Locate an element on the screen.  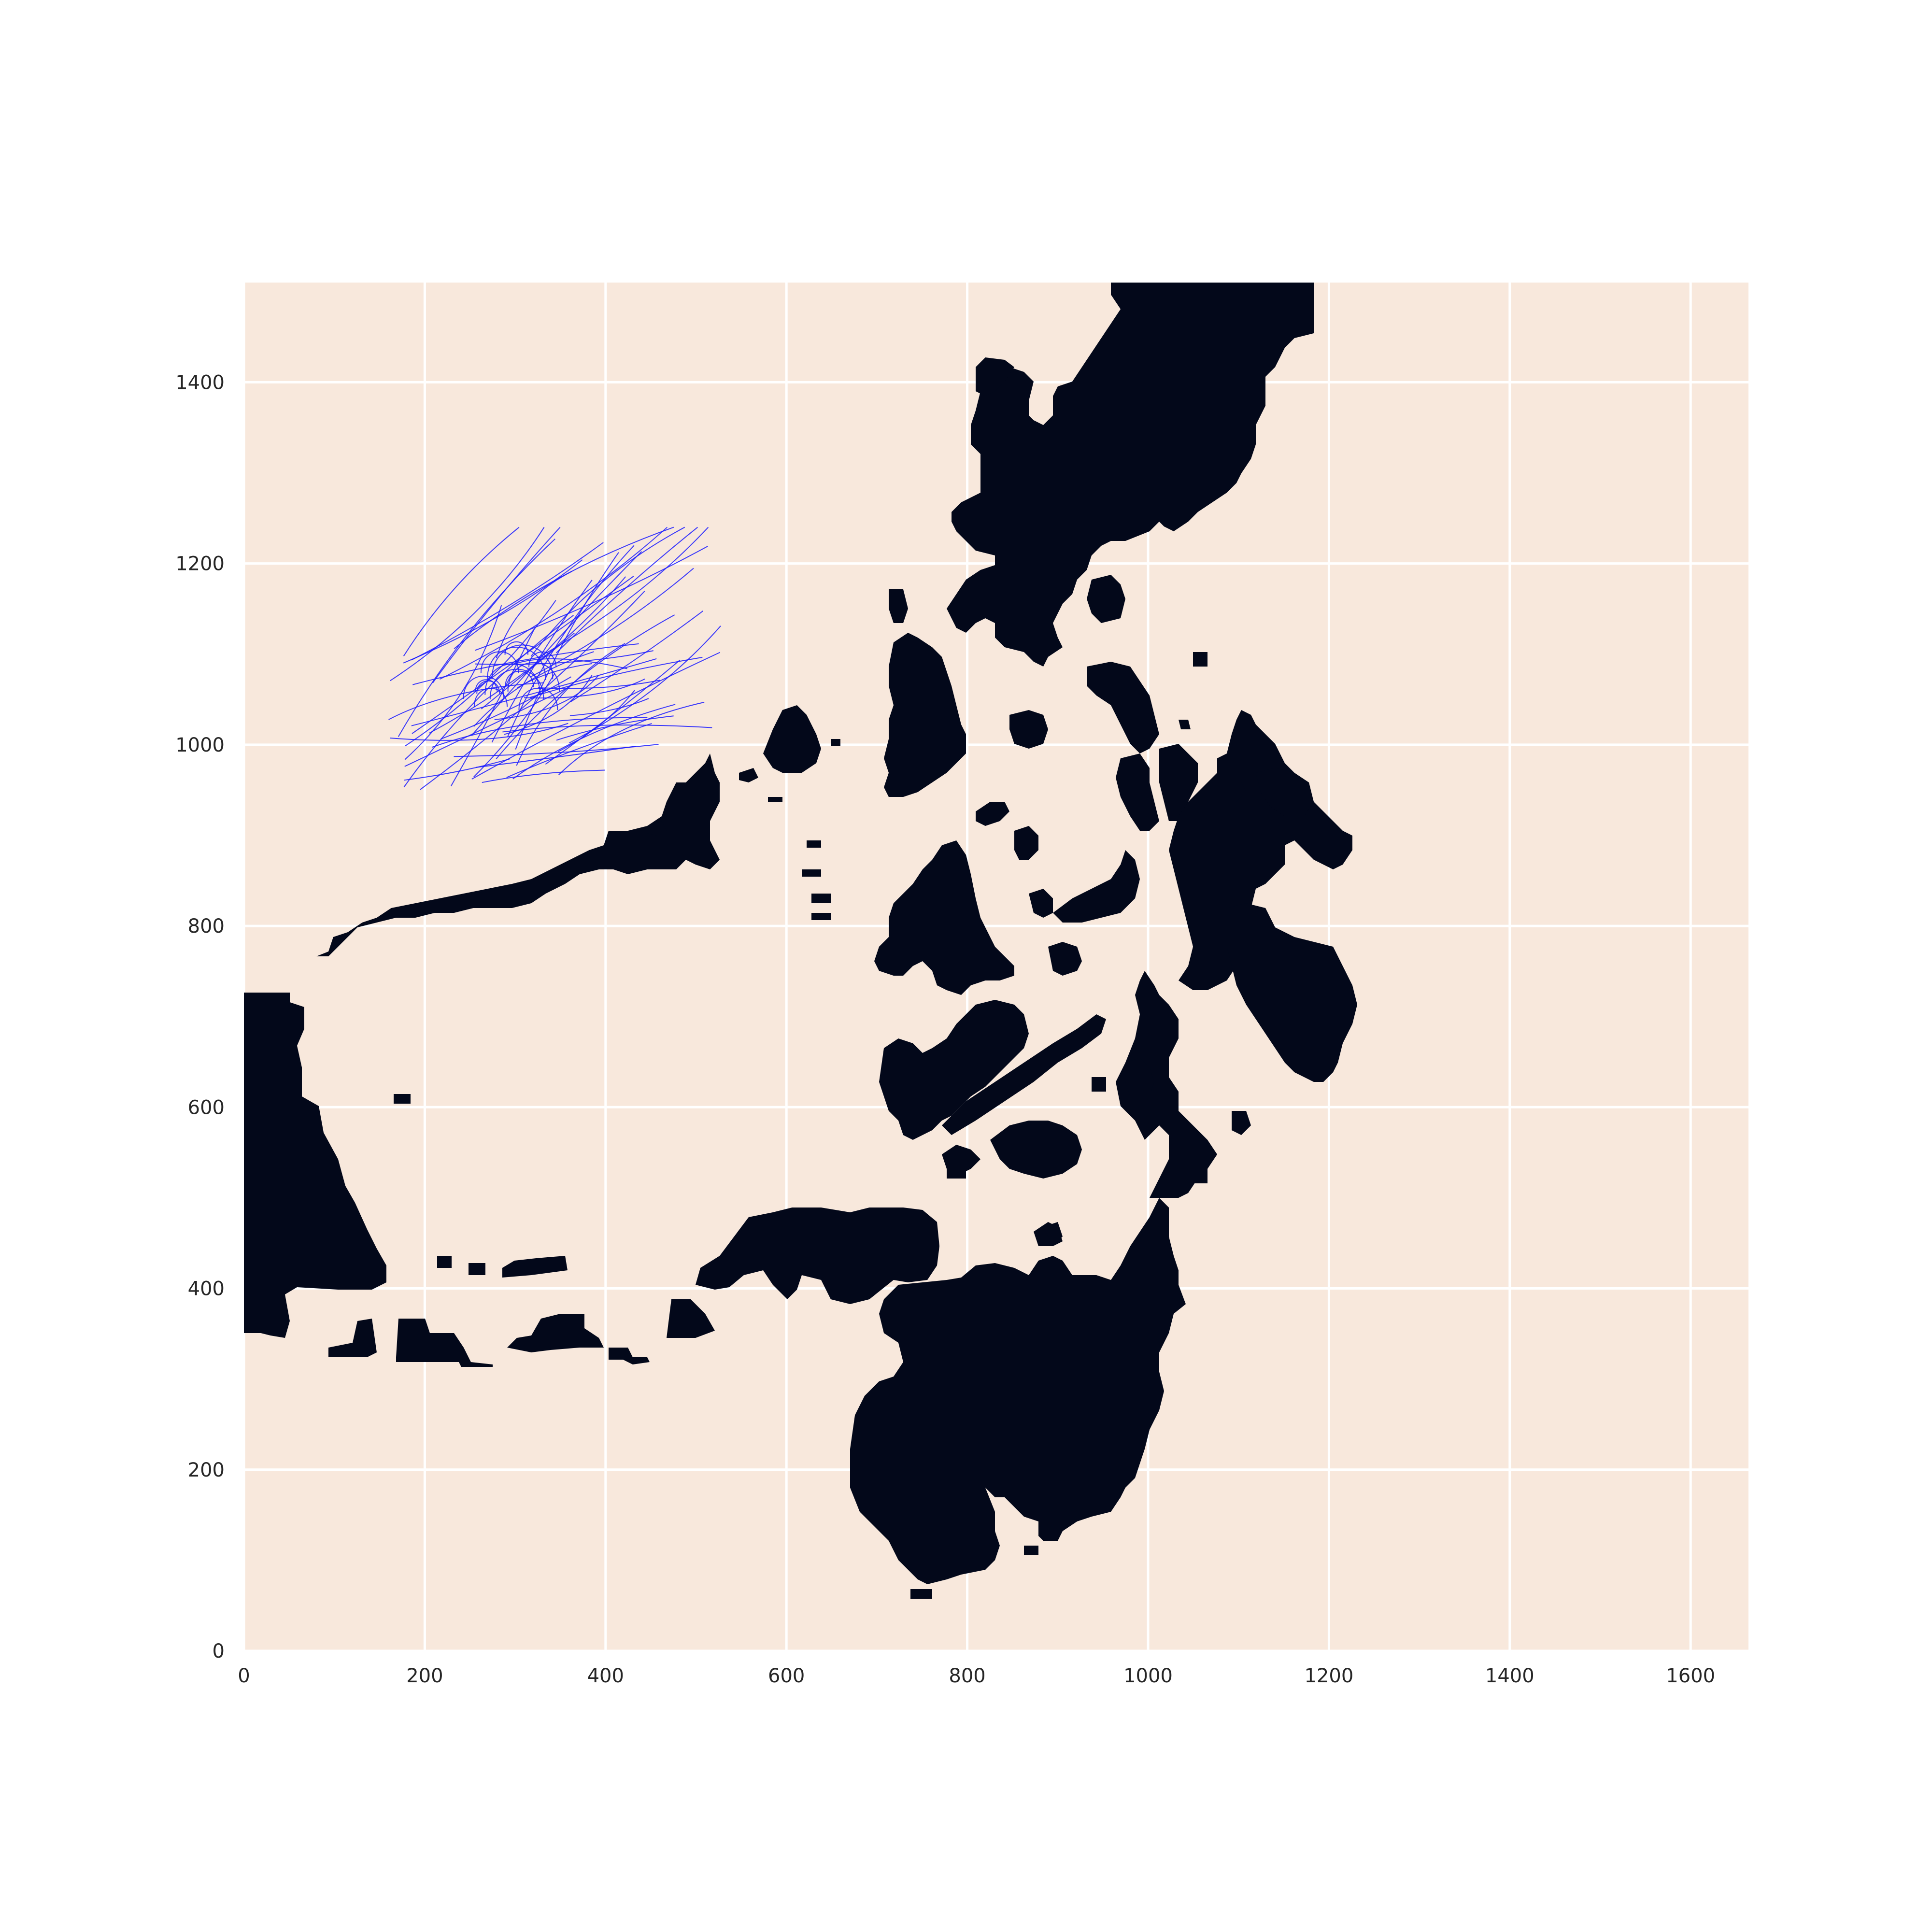
y-tick-label: 1400 is located at coordinates (200, 382).